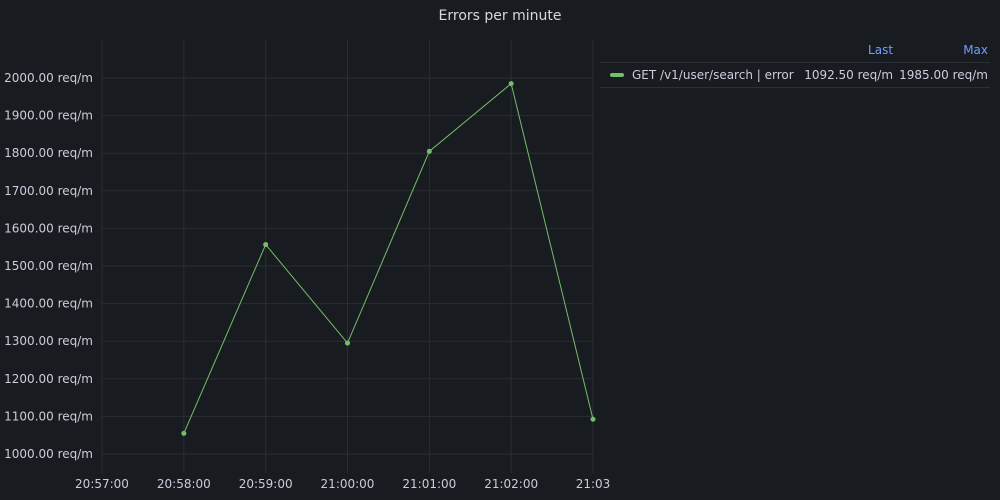 The image size is (1000, 500). I want to click on x-tick-label: 21:00:00, so click(348, 484).